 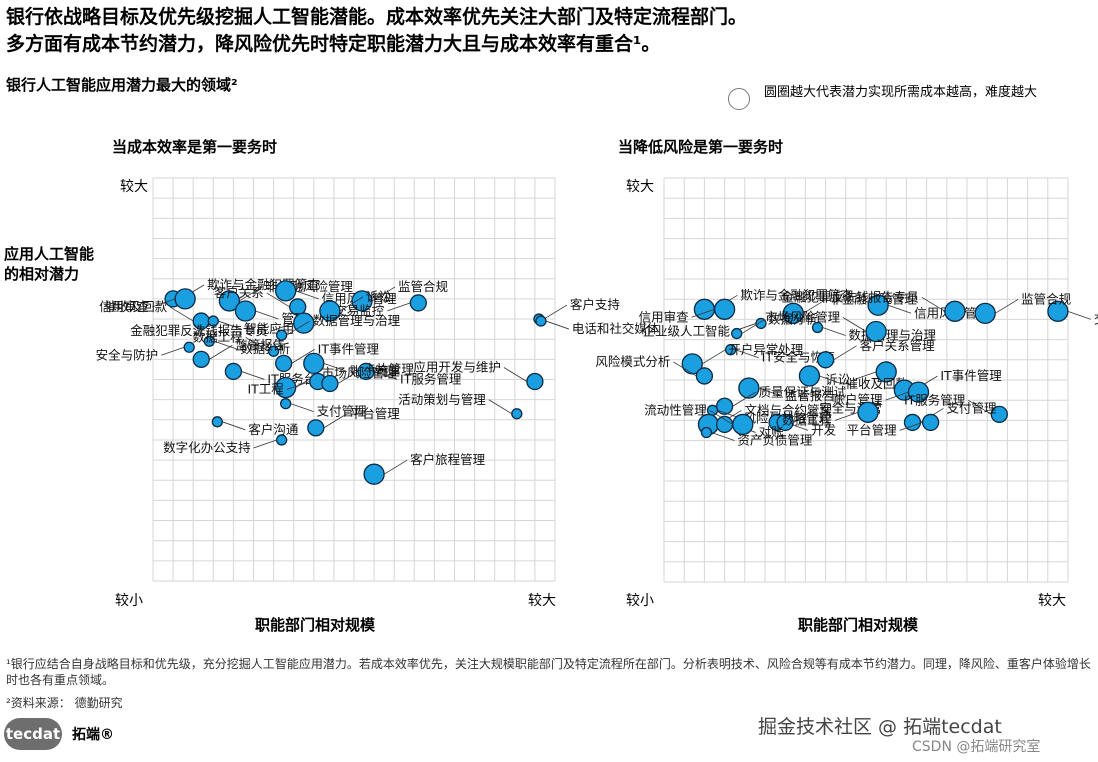 What do you see at coordinates (442, 399) in the screenshot?
I see `point-label: 活动策划与管理` at bounding box center [442, 399].